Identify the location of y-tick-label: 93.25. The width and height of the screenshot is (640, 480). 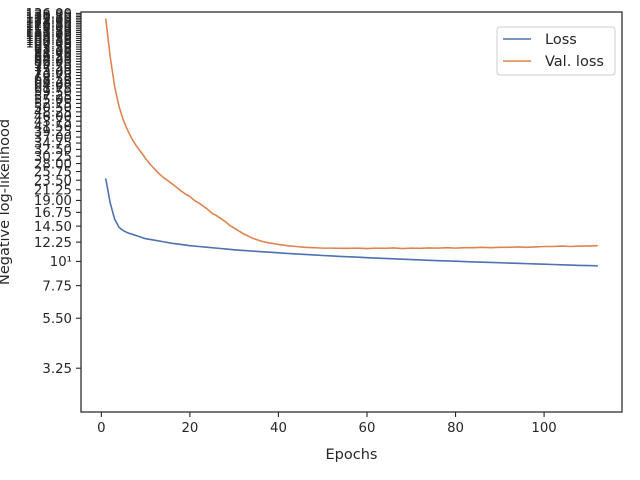
(53, 50).